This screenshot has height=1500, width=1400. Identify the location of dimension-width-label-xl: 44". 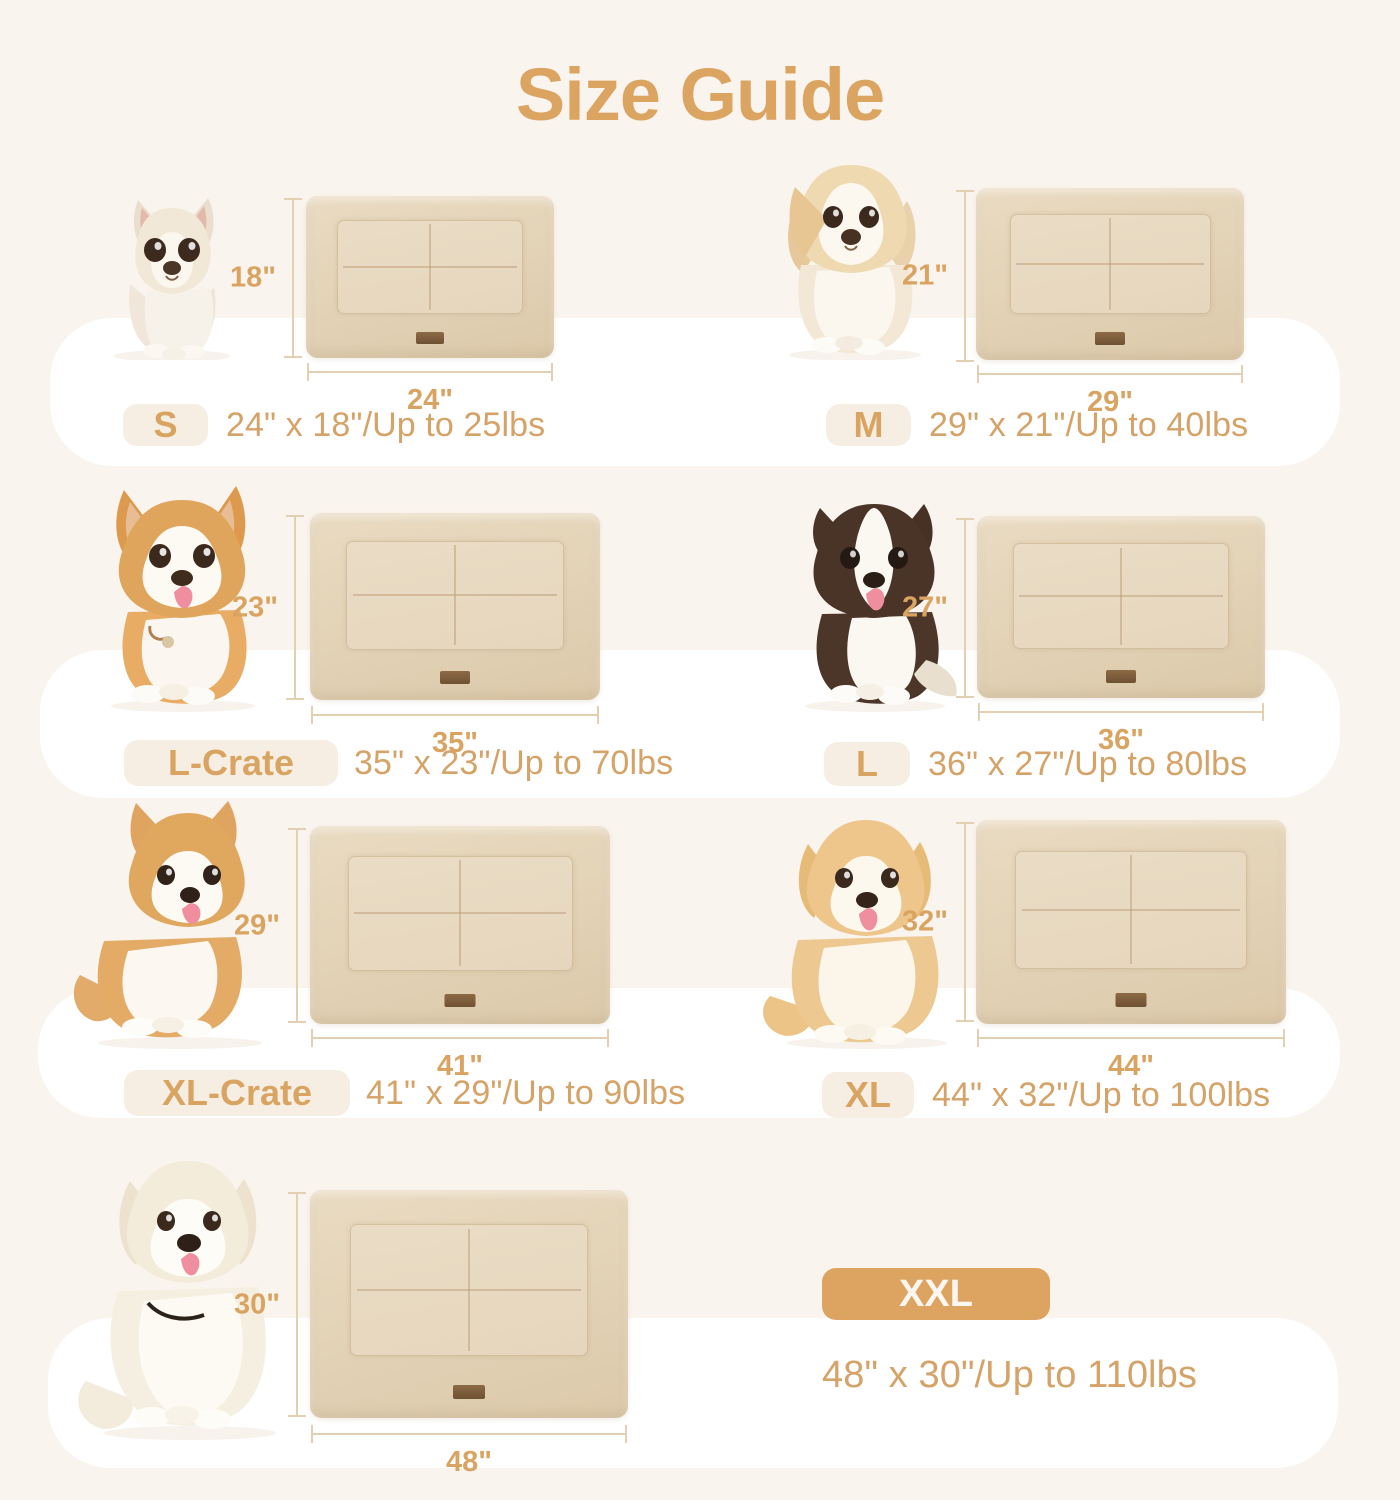
(1131, 1066).